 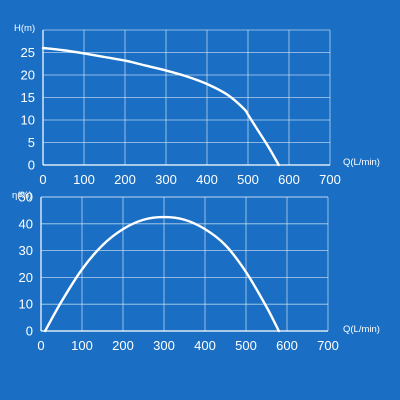 I want to click on eff-x-tick-600: 600, so click(x=287, y=345).